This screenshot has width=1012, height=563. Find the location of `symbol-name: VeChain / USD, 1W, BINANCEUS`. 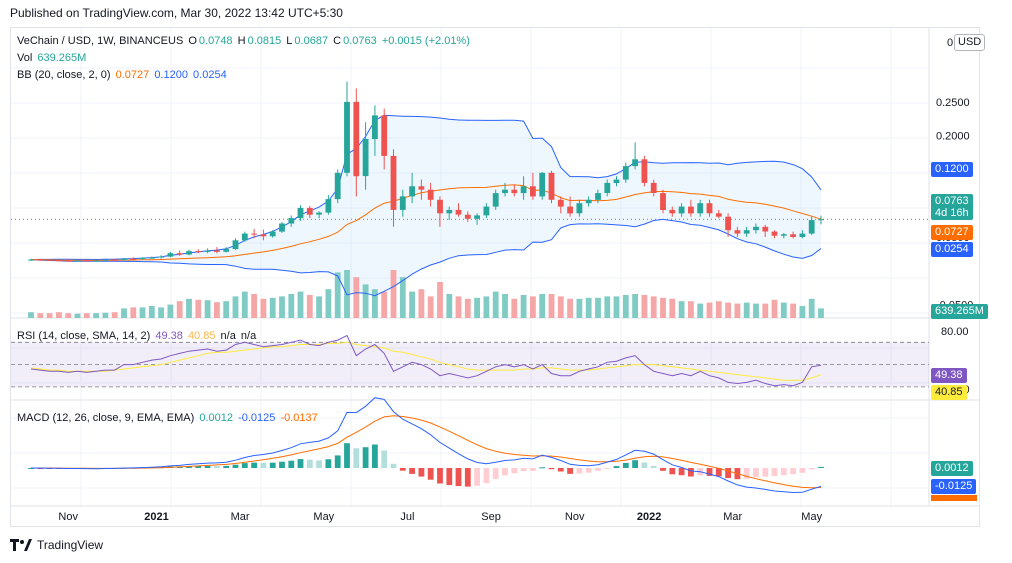

symbol-name: VeChain / USD, 1W, BINANCEUS is located at coordinates (100, 41).